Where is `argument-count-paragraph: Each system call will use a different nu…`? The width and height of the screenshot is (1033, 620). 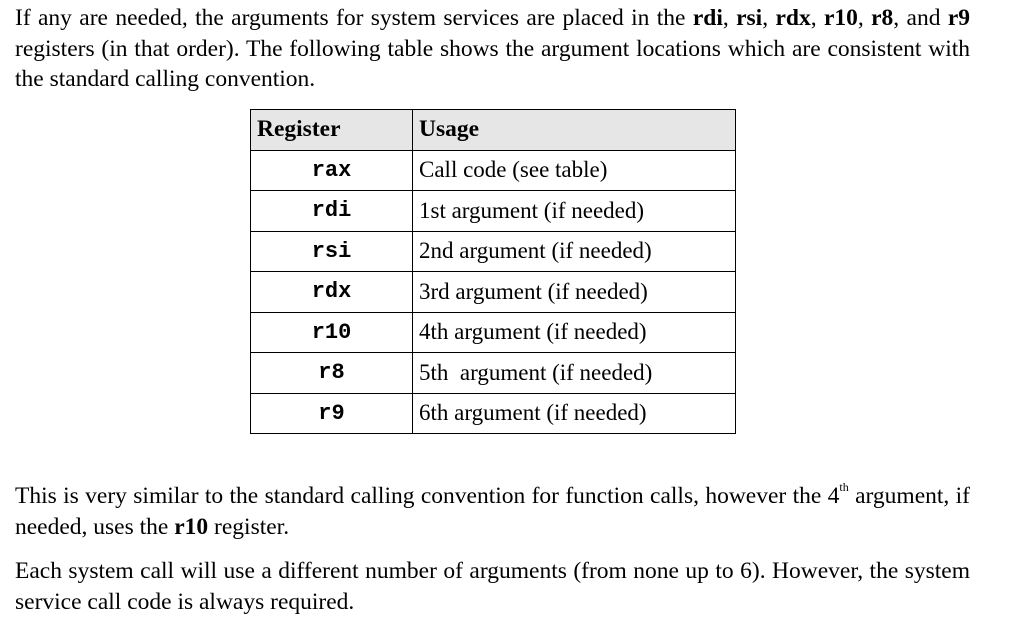 argument-count-paragraph: Each system call will use a different nu… is located at coordinates (492, 586).